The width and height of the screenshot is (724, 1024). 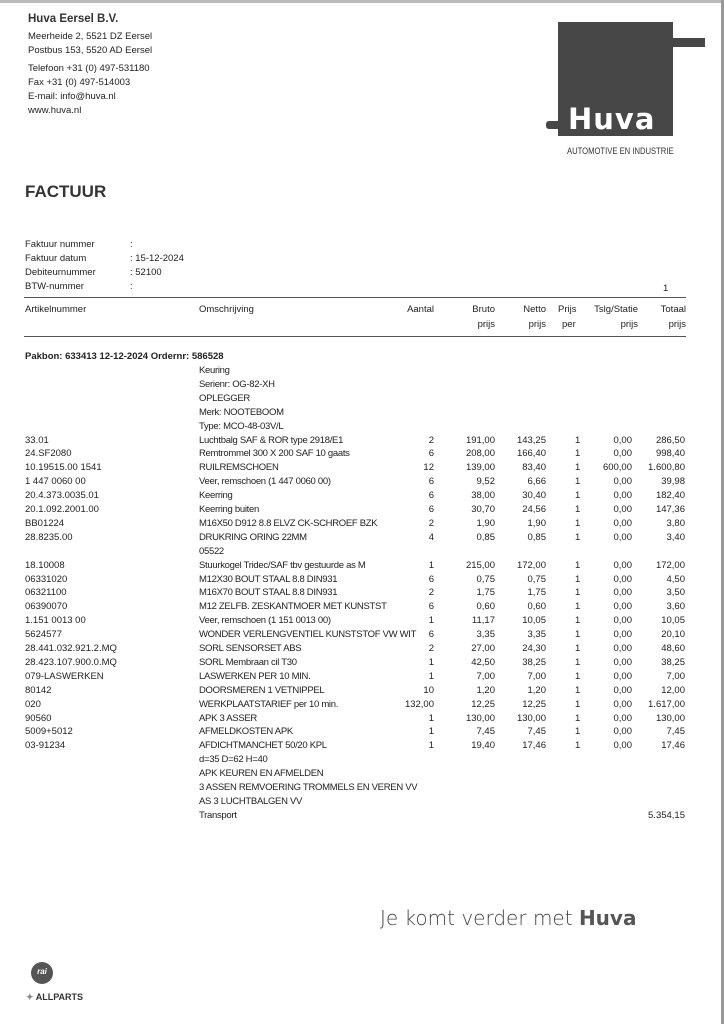 I want to click on cell-netto: 143,25, so click(x=531, y=440).